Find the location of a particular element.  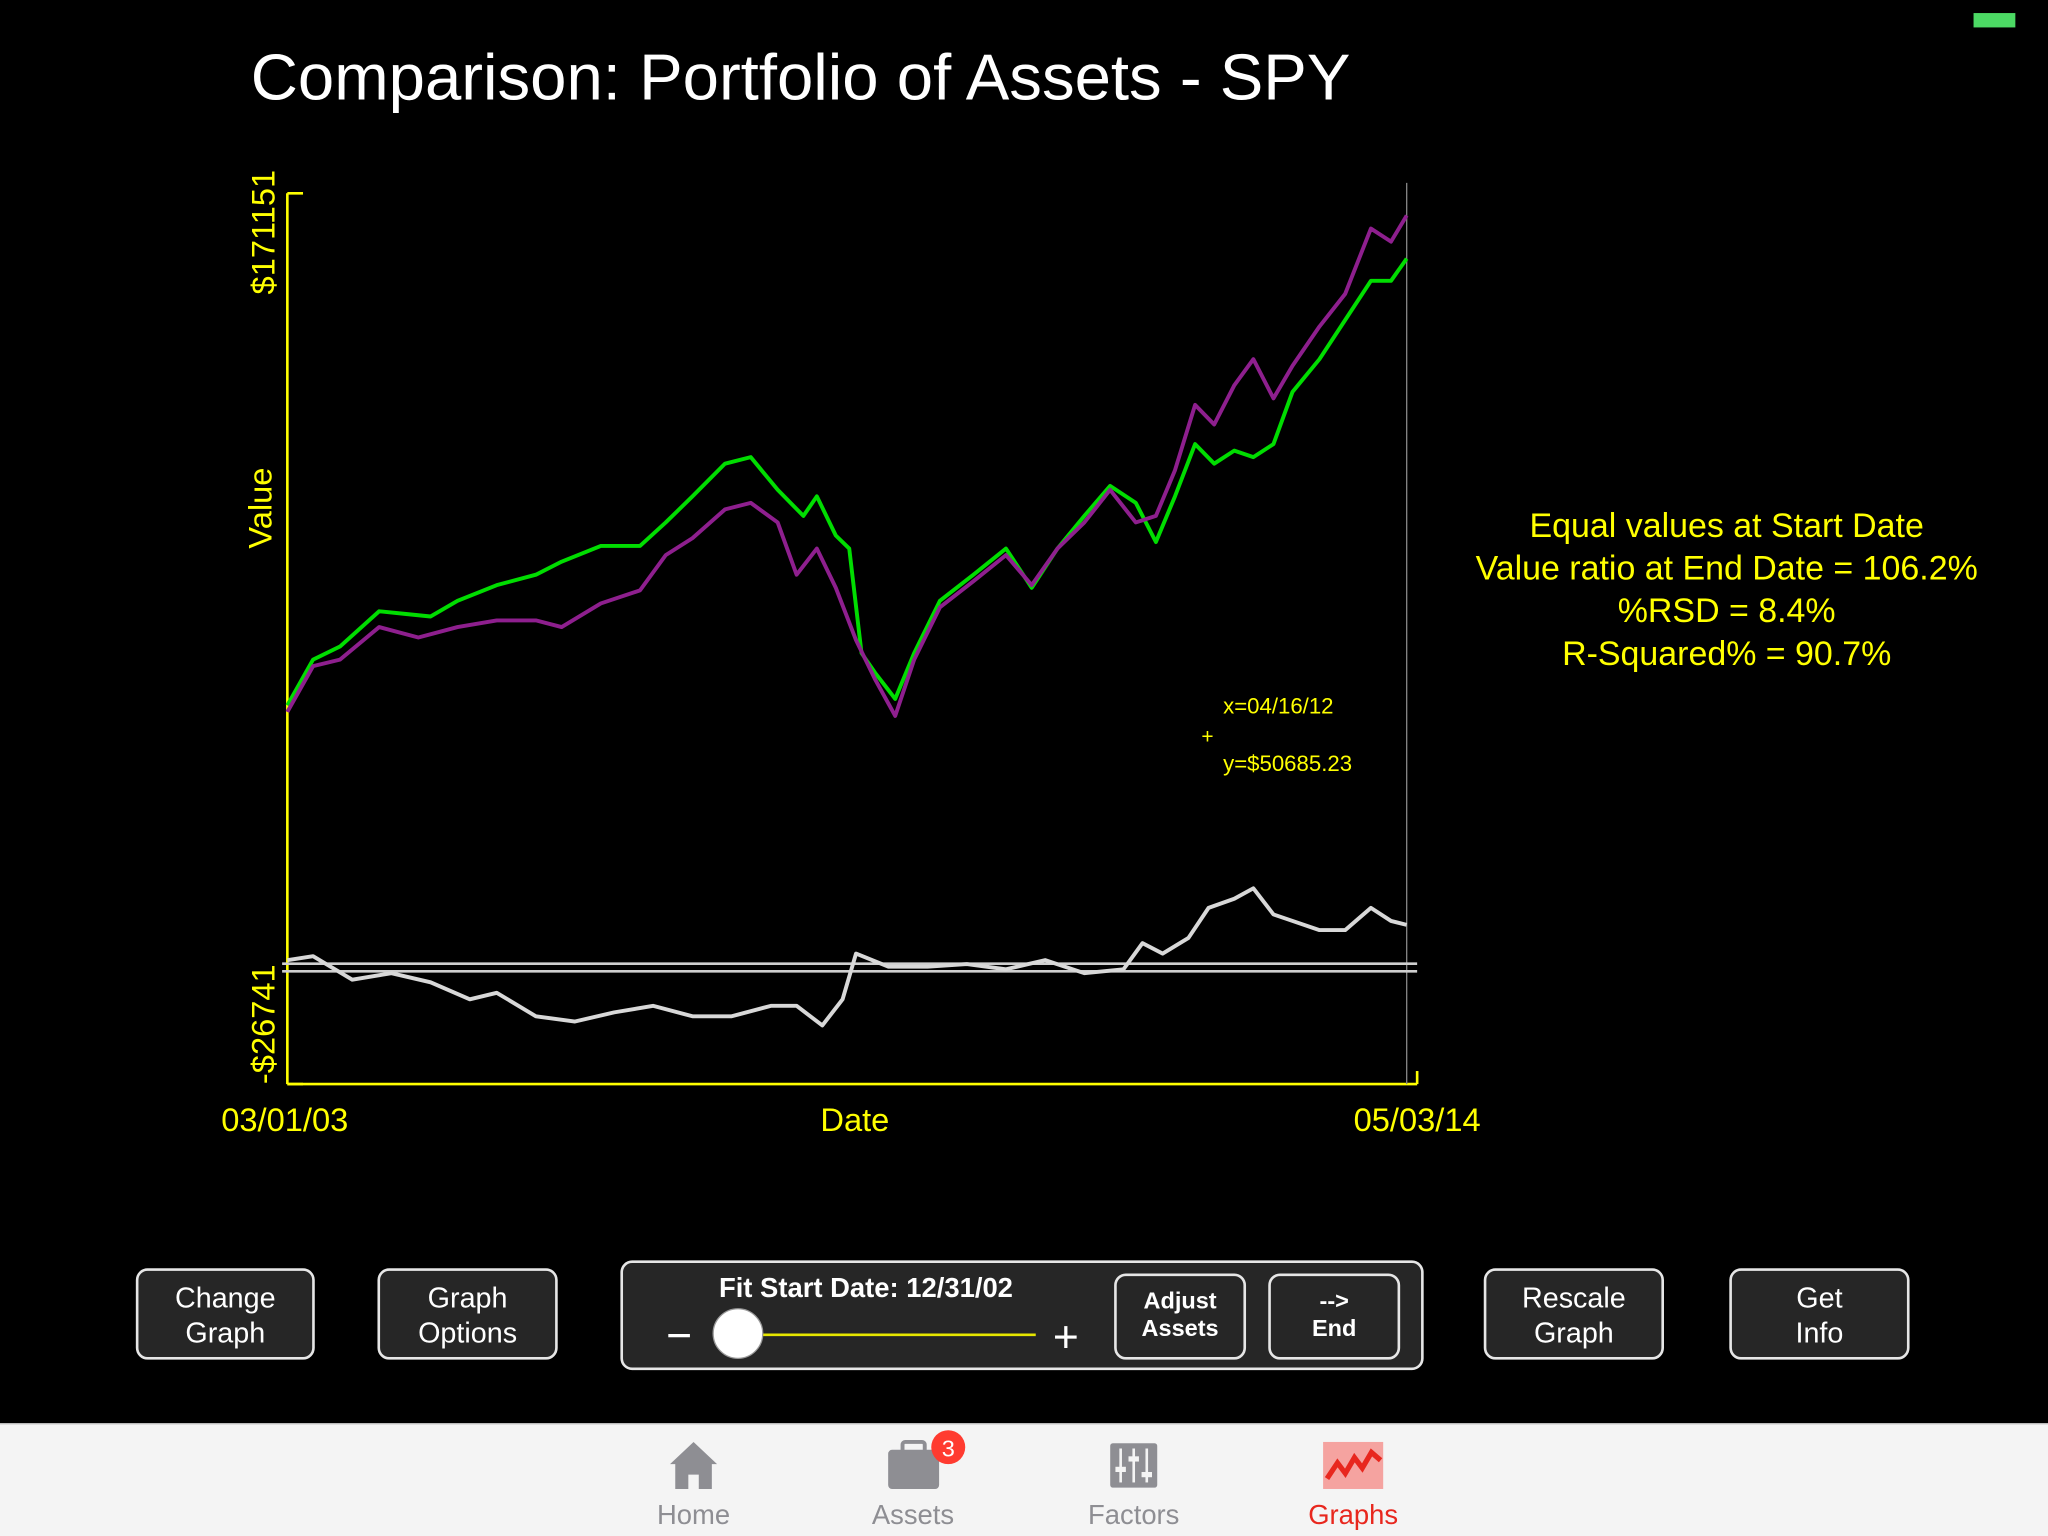

button-label: Change is located at coordinates (225, 1298).